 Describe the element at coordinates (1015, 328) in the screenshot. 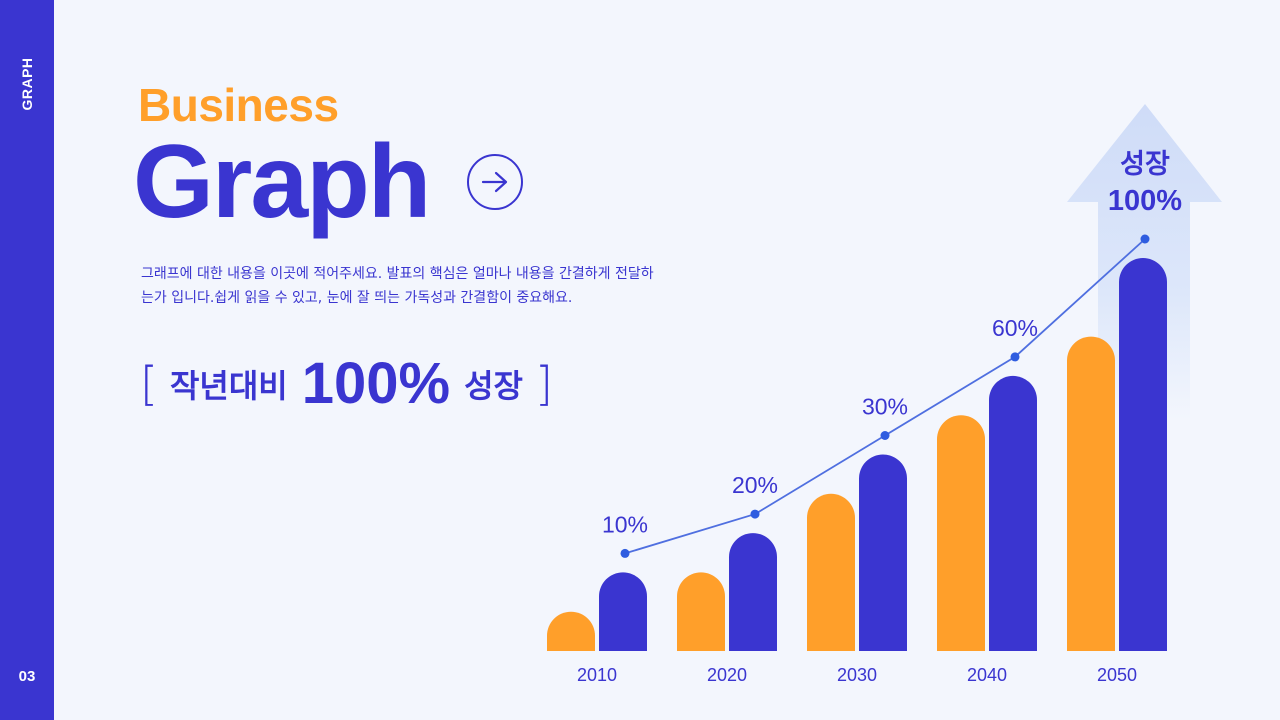

I see `growth-label: 60%` at that location.